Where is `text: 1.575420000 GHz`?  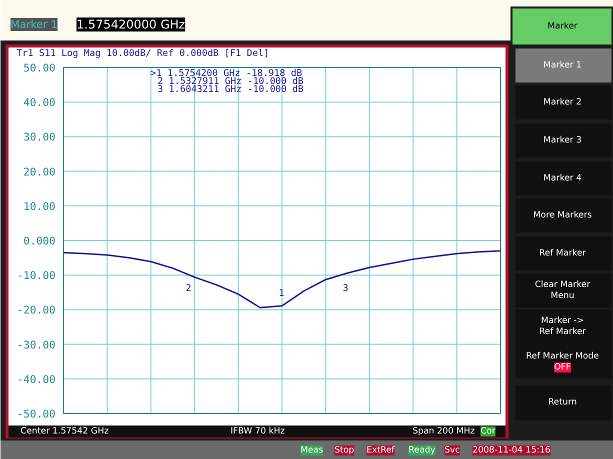 text: 1.575420000 GHz is located at coordinates (131, 25).